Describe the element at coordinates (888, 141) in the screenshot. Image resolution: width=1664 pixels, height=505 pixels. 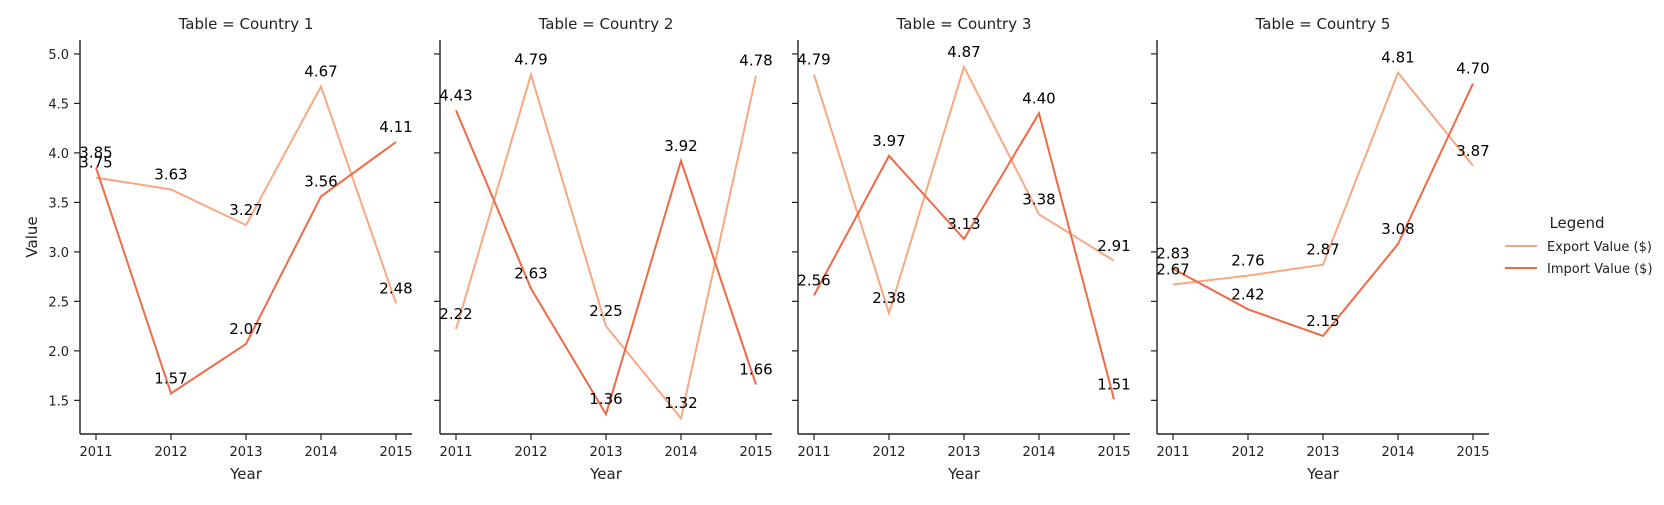
I see `data-label: 3.97` at that location.